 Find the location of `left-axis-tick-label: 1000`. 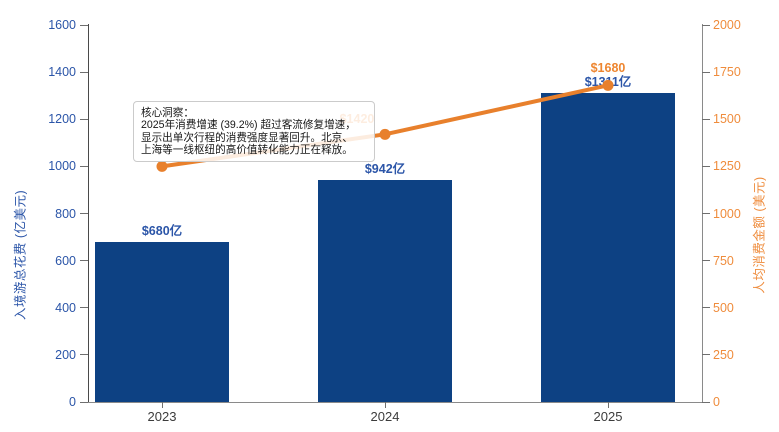

left-axis-tick-label: 1000 is located at coordinates (62, 166).